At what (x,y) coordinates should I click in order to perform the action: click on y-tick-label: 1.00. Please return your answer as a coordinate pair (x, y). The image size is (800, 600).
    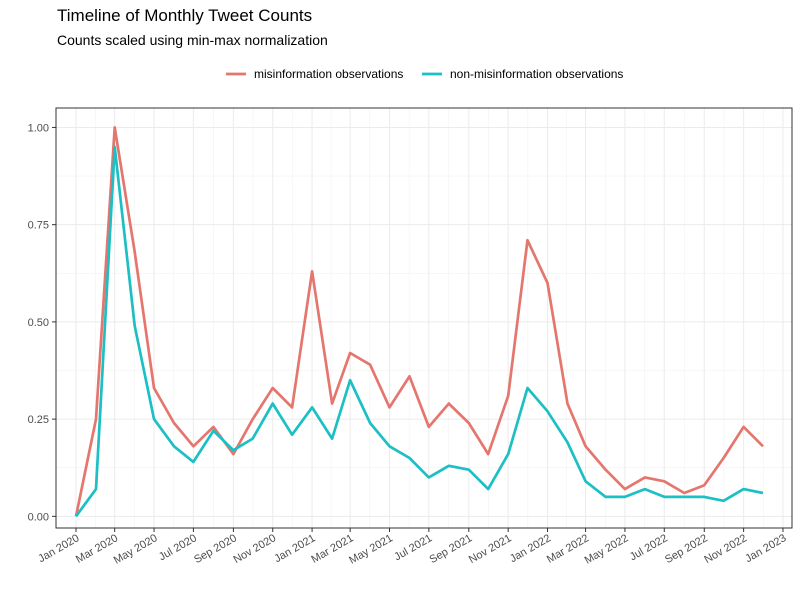
    Looking at the image, I should click on (38, 128).